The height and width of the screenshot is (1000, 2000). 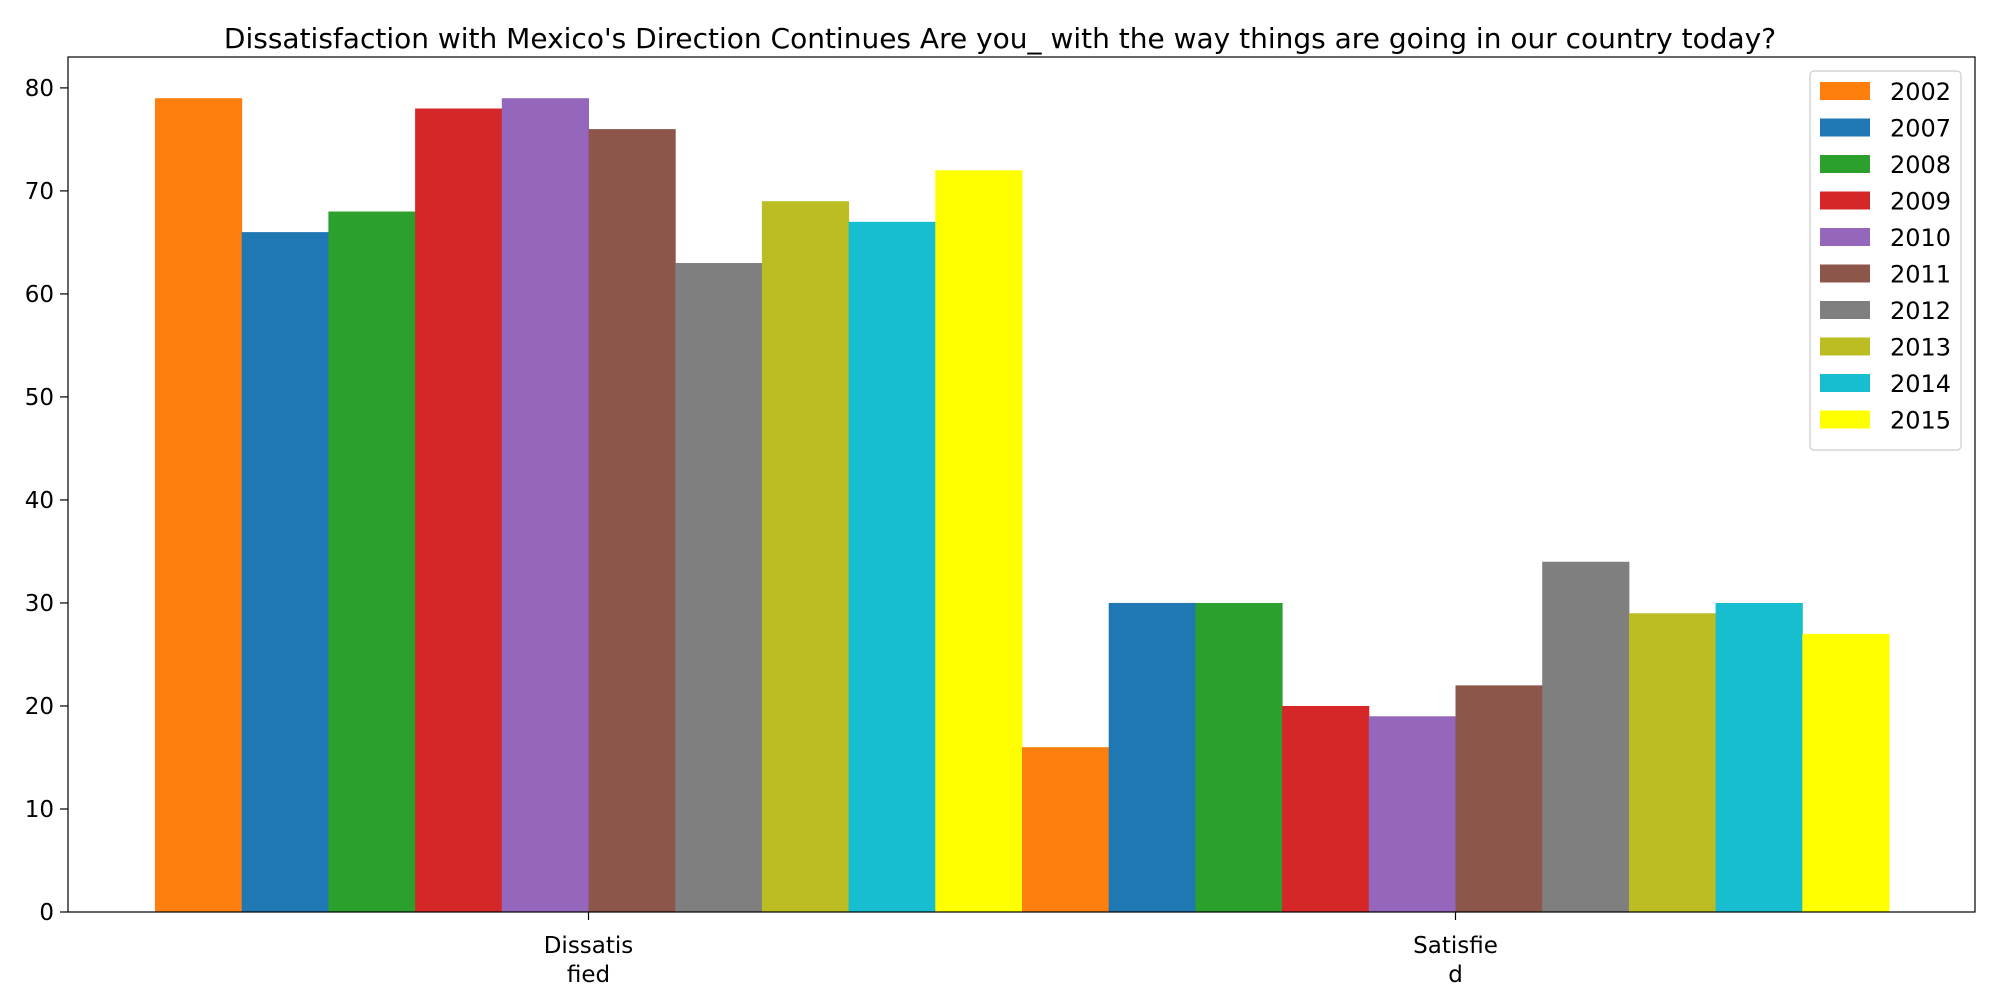 I want to click on y-tick-label: 30, so click(x=39, y=604).